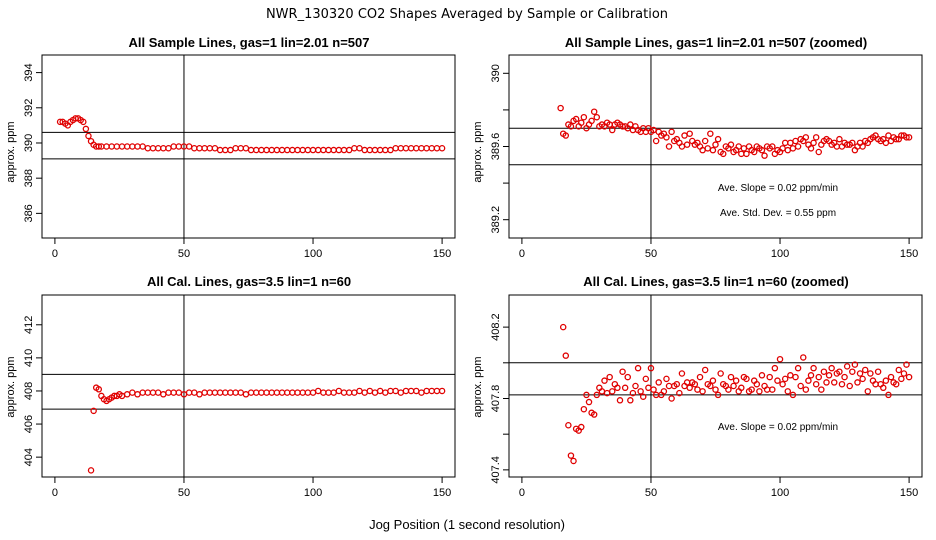 The width and height of the screenshot is (936, 540). What do you see at coordinates (29, 108) in the screenshot?
I see `y-tick-label: 392` at bounding box center [29, 108].